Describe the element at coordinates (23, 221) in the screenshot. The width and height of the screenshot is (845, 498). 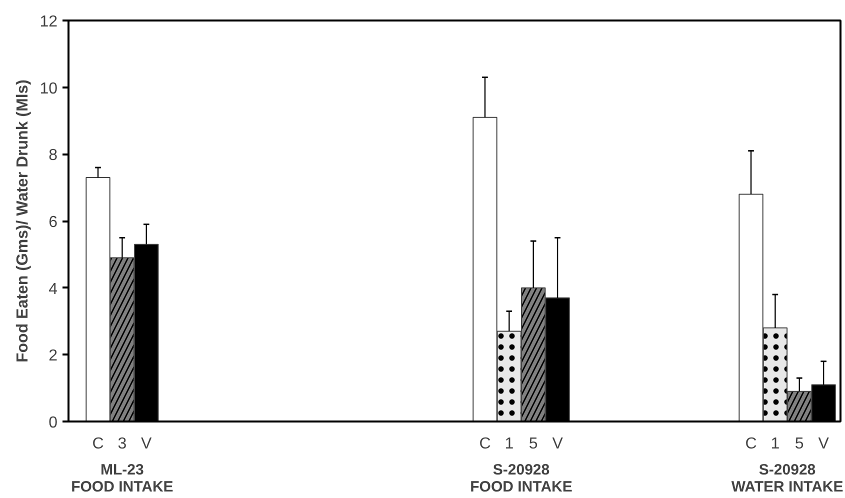
I see `y-axis-title: Food Eaten (Gms)/ Water Drunk (Mls)` at that location.